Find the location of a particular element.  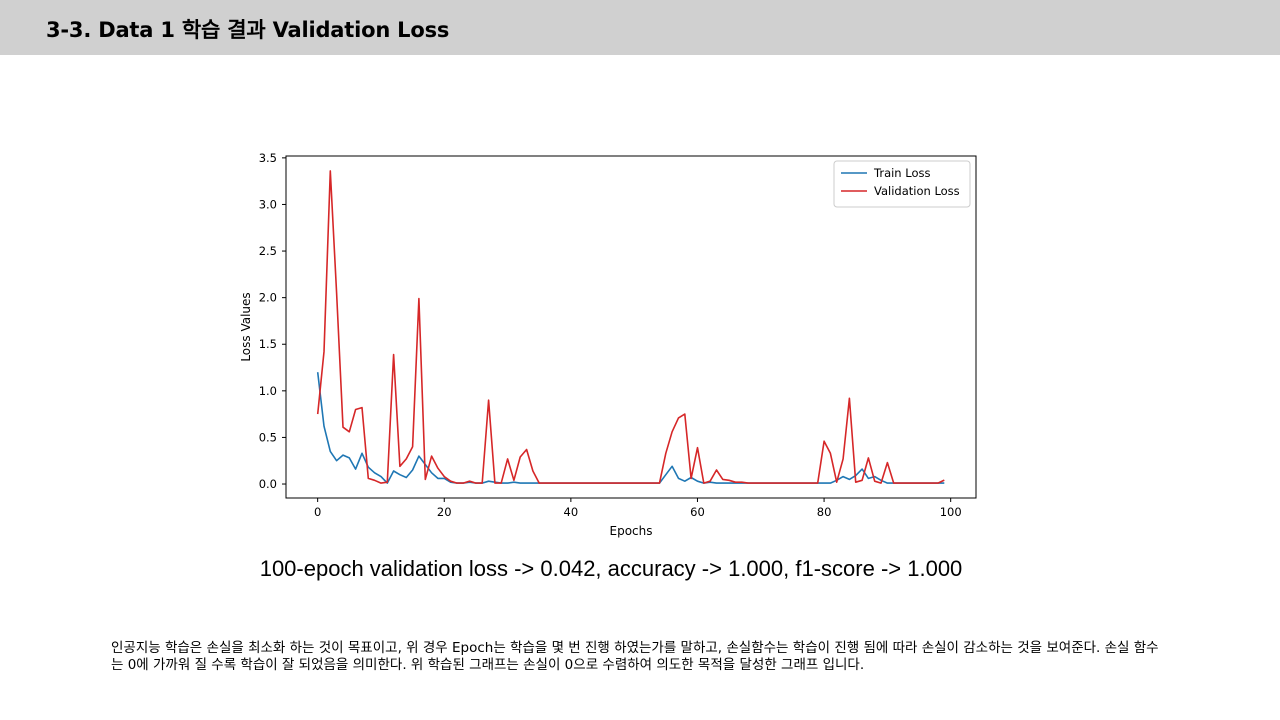

chart-legend is located at coordinates (902, 184).